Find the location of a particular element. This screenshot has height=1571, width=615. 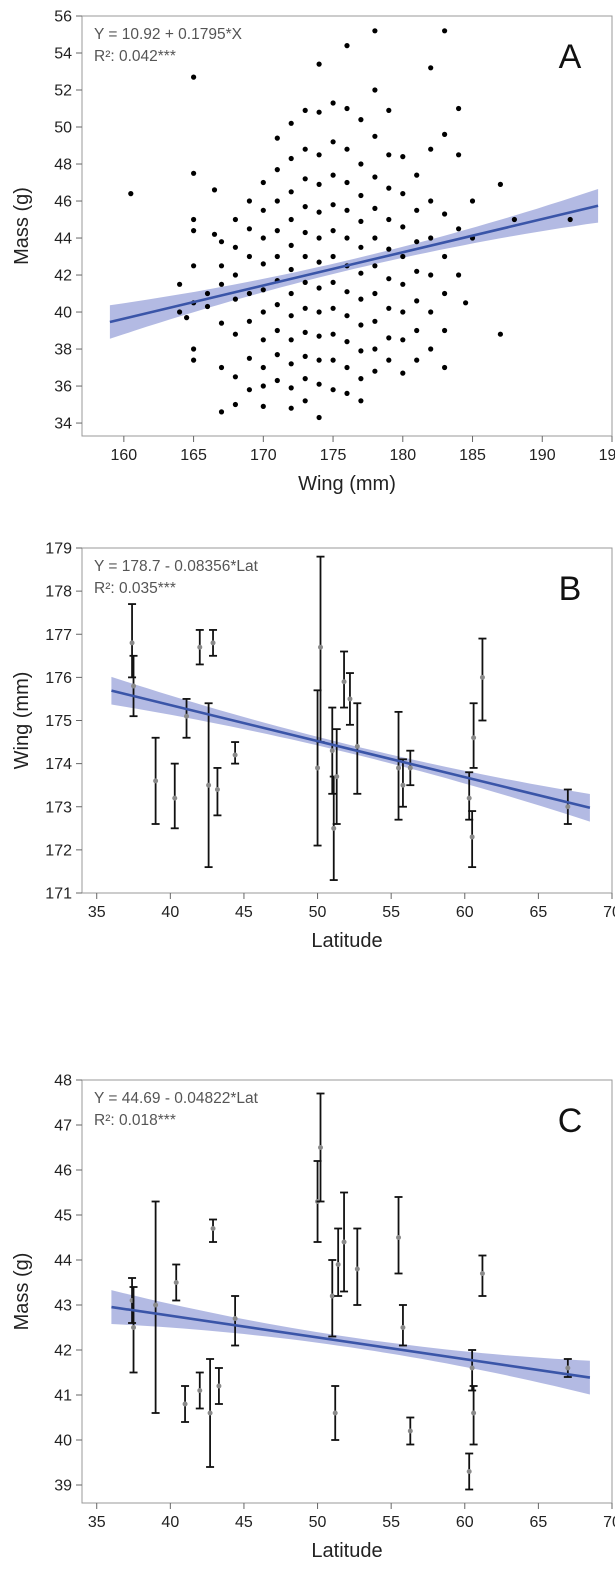

x-axis-label: Wing (mm) is located at coordinates (347, 484).